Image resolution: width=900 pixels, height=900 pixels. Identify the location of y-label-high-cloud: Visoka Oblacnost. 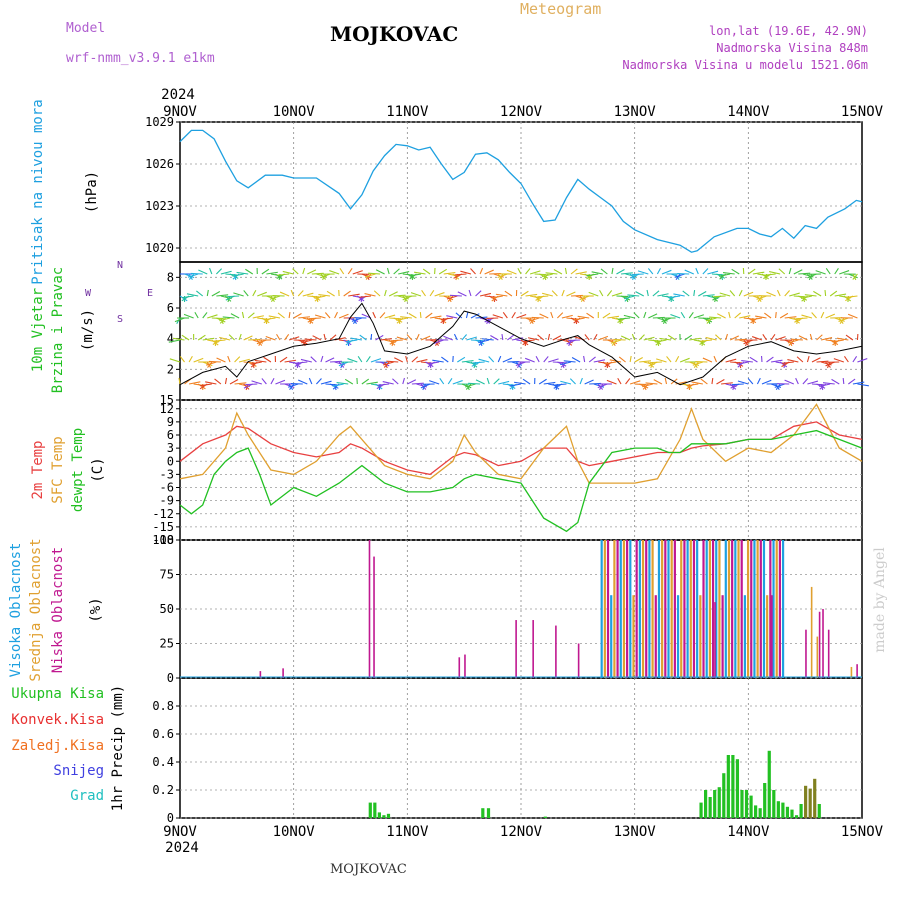
(16, 610).